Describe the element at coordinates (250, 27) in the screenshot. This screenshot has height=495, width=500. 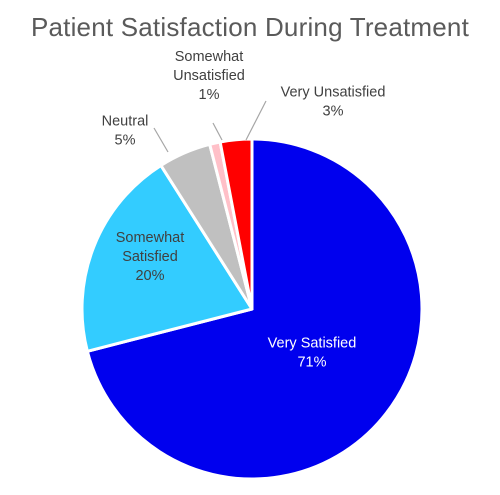
I see `chart-title: Patient Satisfaction During Treatment` at that location.